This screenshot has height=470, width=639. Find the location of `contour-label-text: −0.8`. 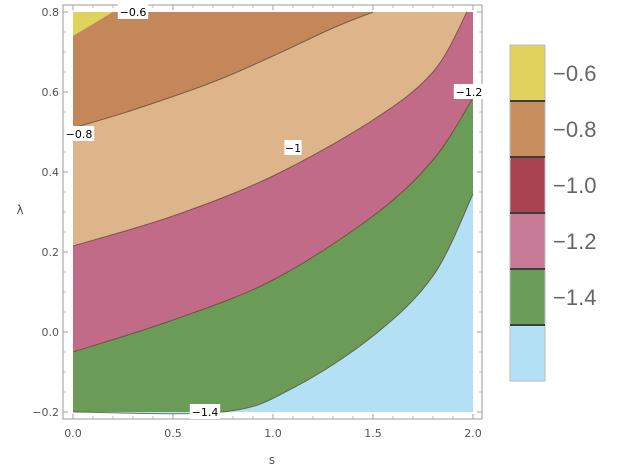

contour-label-text: −0.8 is located at coordinates (79, 134).